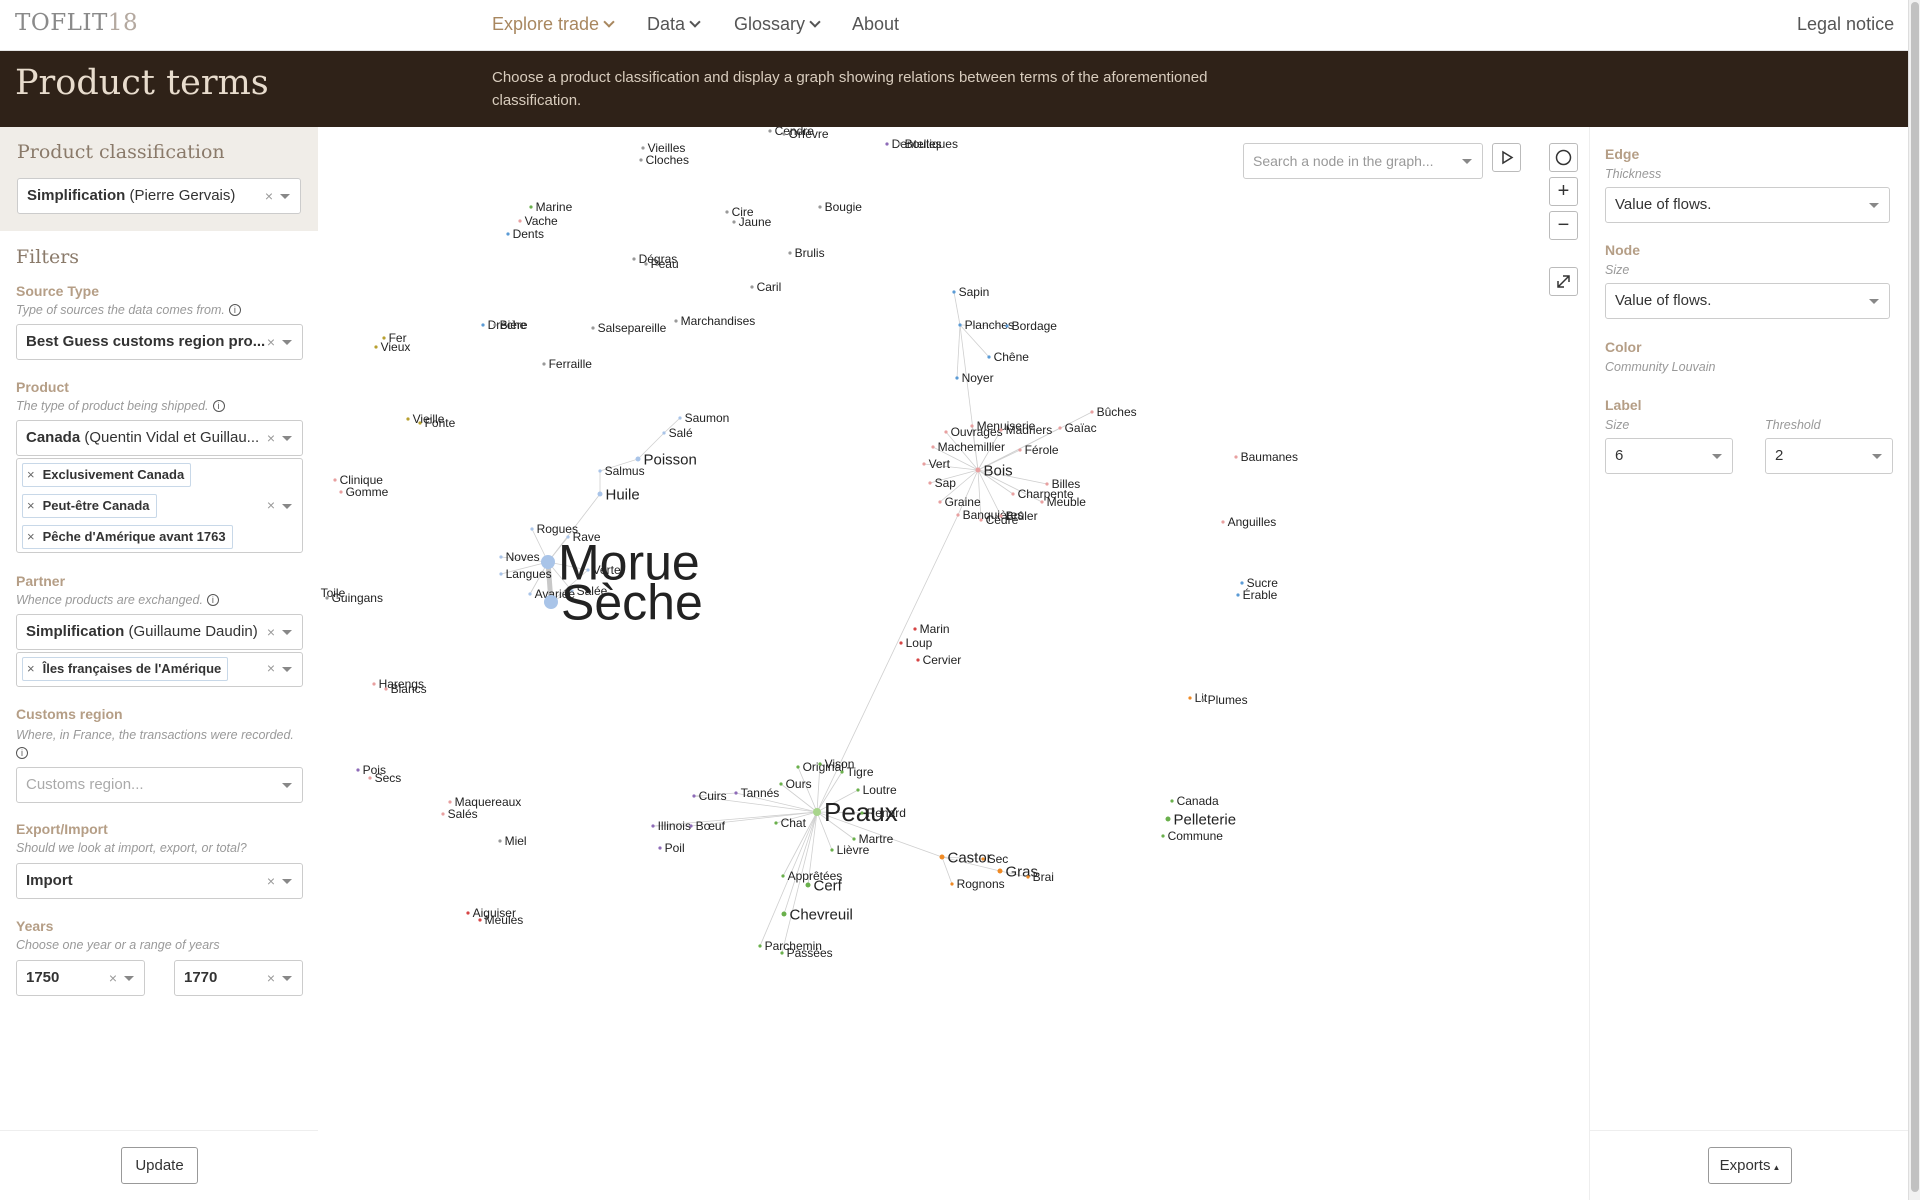  What do you see at coordinates (89, 506) in the screenshot?
I see `product-tag: × Peut-être Canada` at bounding box center [89, 506].